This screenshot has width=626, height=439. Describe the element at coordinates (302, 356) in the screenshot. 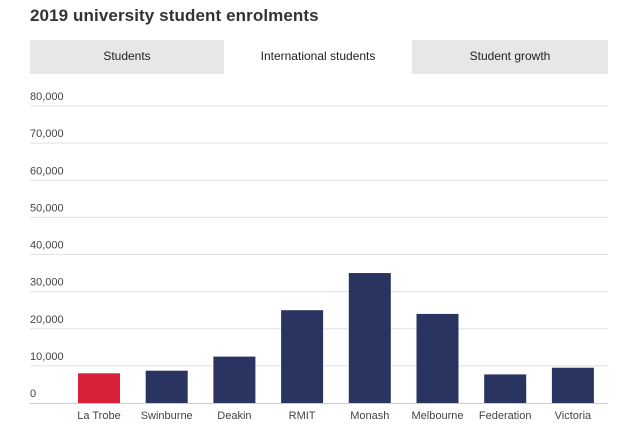

I see `bar-rmit` at that location.